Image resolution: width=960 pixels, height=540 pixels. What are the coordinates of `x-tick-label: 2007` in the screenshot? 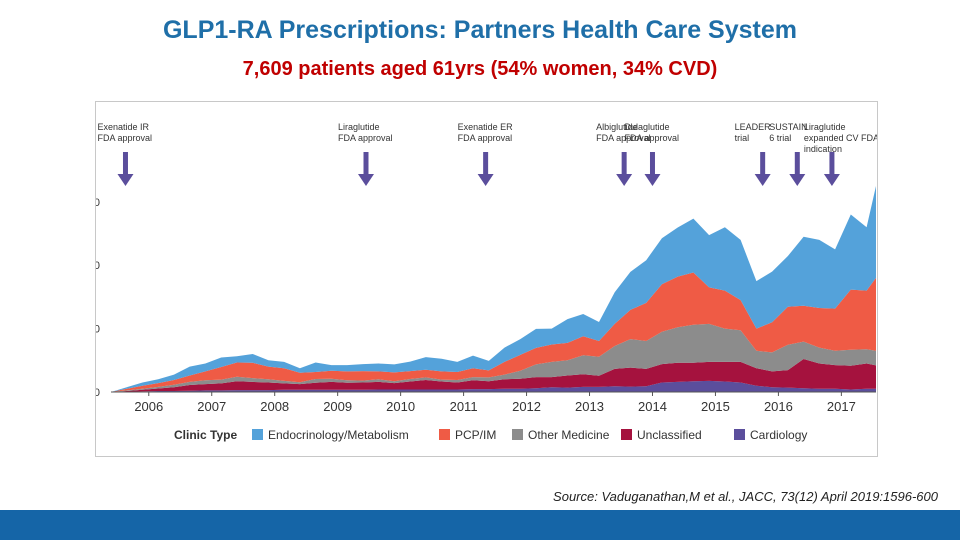 It's located at (211, 406).